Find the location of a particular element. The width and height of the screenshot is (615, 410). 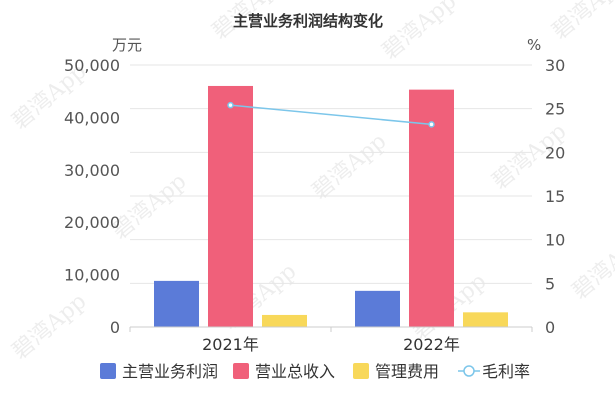

legend: 主营业务利润 营业总收入 管理费用 毛利率 is located at coordinates (315, 371).